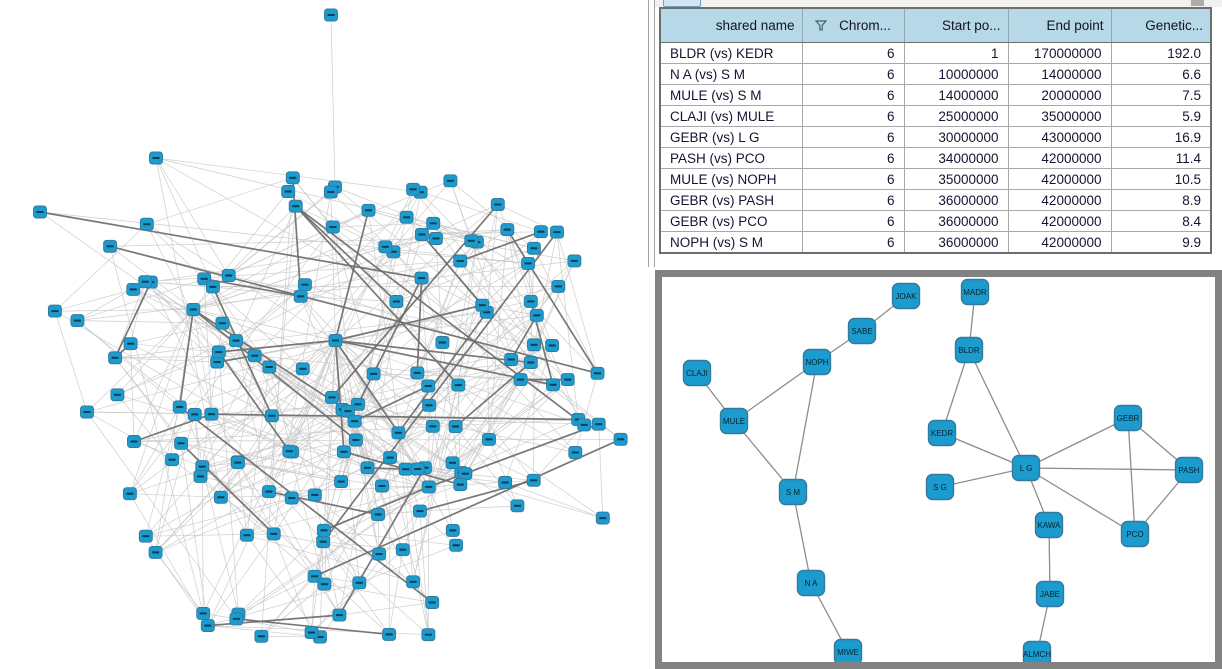  Describe the element at coordinates (731, 25) in the screenshot. I see `column-header-shared-name: shared name` at that location.